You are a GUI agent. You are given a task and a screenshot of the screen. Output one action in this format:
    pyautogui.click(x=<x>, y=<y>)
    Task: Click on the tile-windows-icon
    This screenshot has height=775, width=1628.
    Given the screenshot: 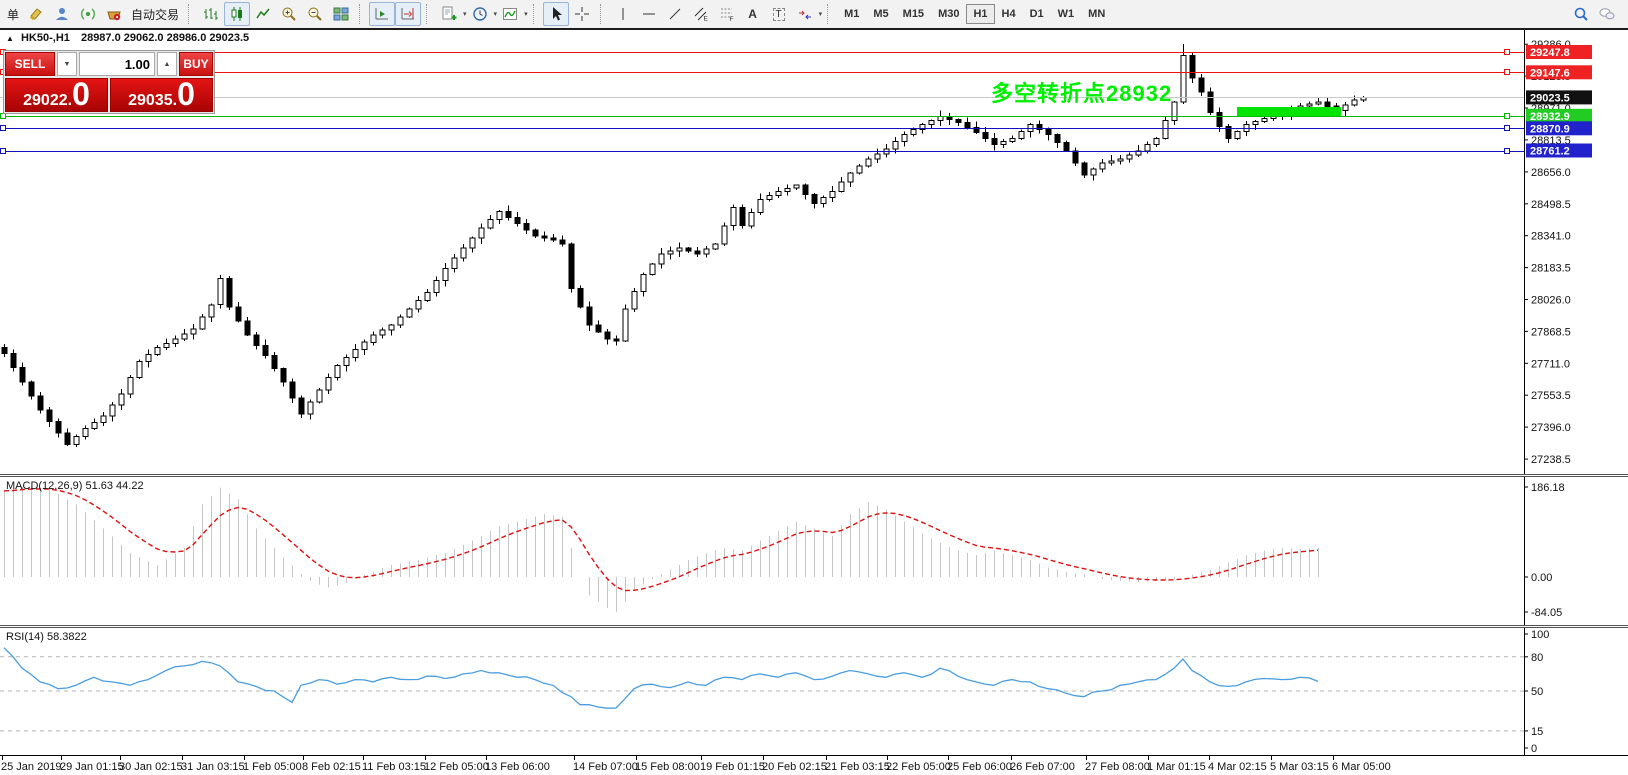 What is the action you would take?
    pyautogui.click(x=341, y=14)
    